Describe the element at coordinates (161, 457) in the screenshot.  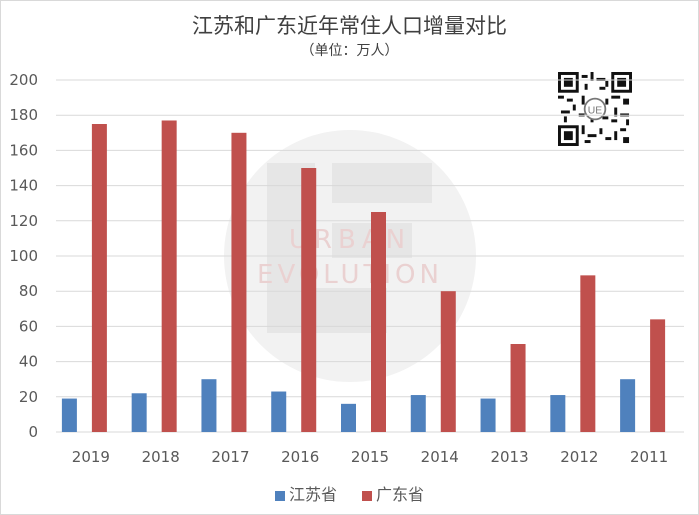
I see `x-tick-label: 2018` at that location.